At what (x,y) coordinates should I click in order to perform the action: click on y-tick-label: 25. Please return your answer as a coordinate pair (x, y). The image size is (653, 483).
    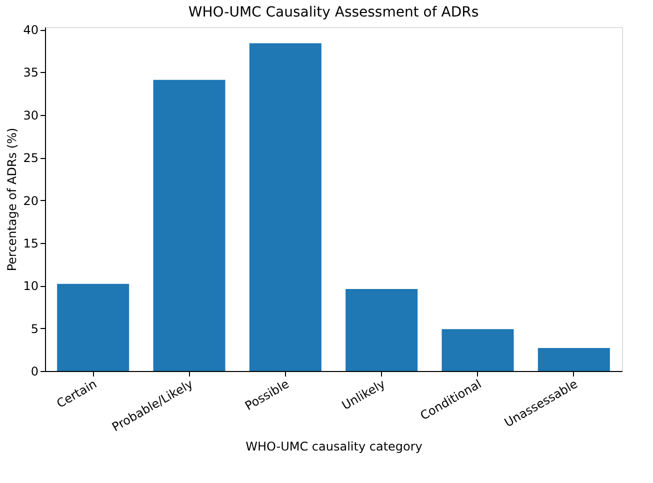
    Looking at the image, I should click on (30, 158).